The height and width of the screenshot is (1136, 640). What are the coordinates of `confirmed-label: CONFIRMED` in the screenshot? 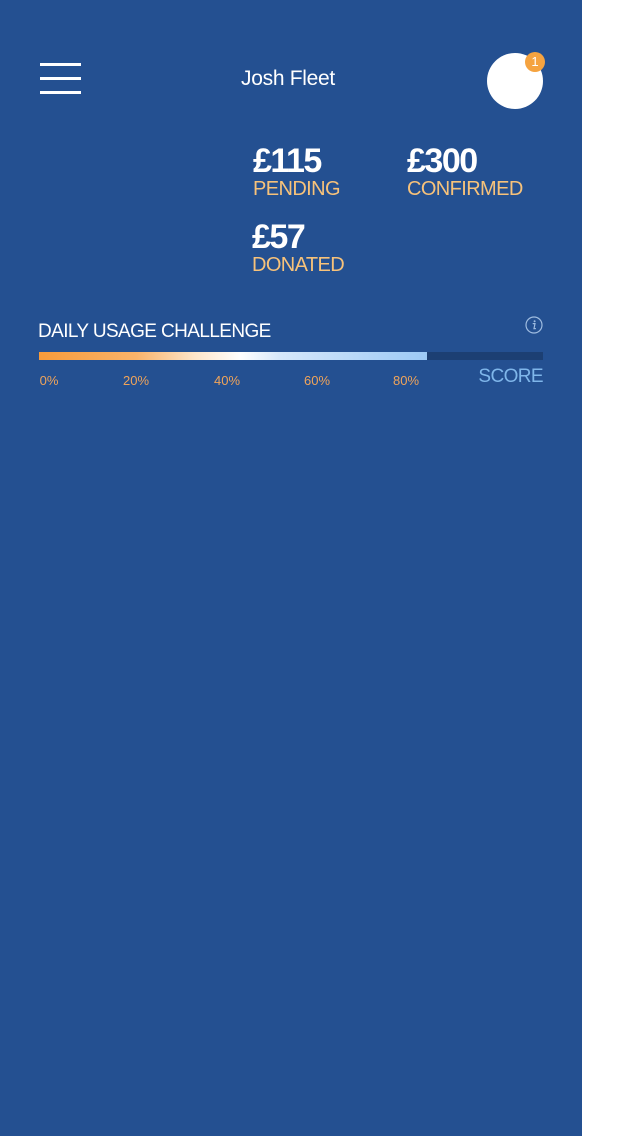 It's located at (465, 189).